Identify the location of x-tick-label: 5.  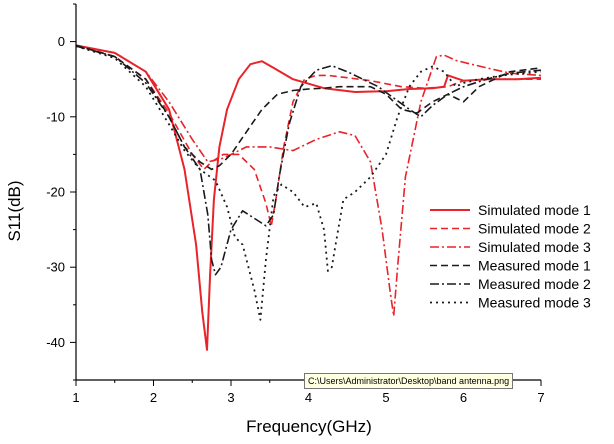
(385, 397).